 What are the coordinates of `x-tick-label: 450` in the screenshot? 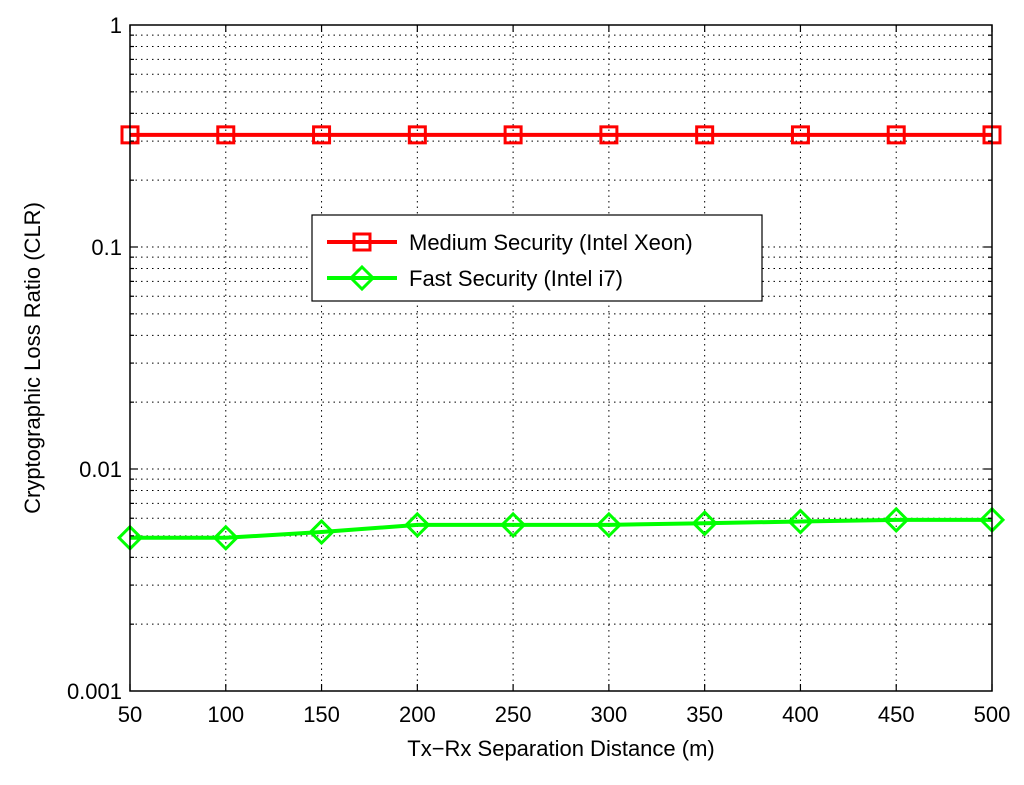 It's located at (896, 714).